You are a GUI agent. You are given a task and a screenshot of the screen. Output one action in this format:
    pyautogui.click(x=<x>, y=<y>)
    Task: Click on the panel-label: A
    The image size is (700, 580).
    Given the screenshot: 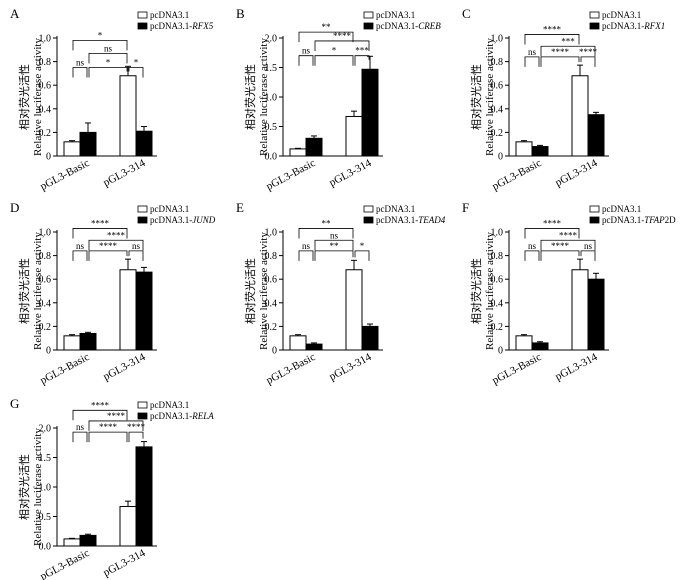 What is the action you would take?
    pyautogui.click(x=15, y=13)
    